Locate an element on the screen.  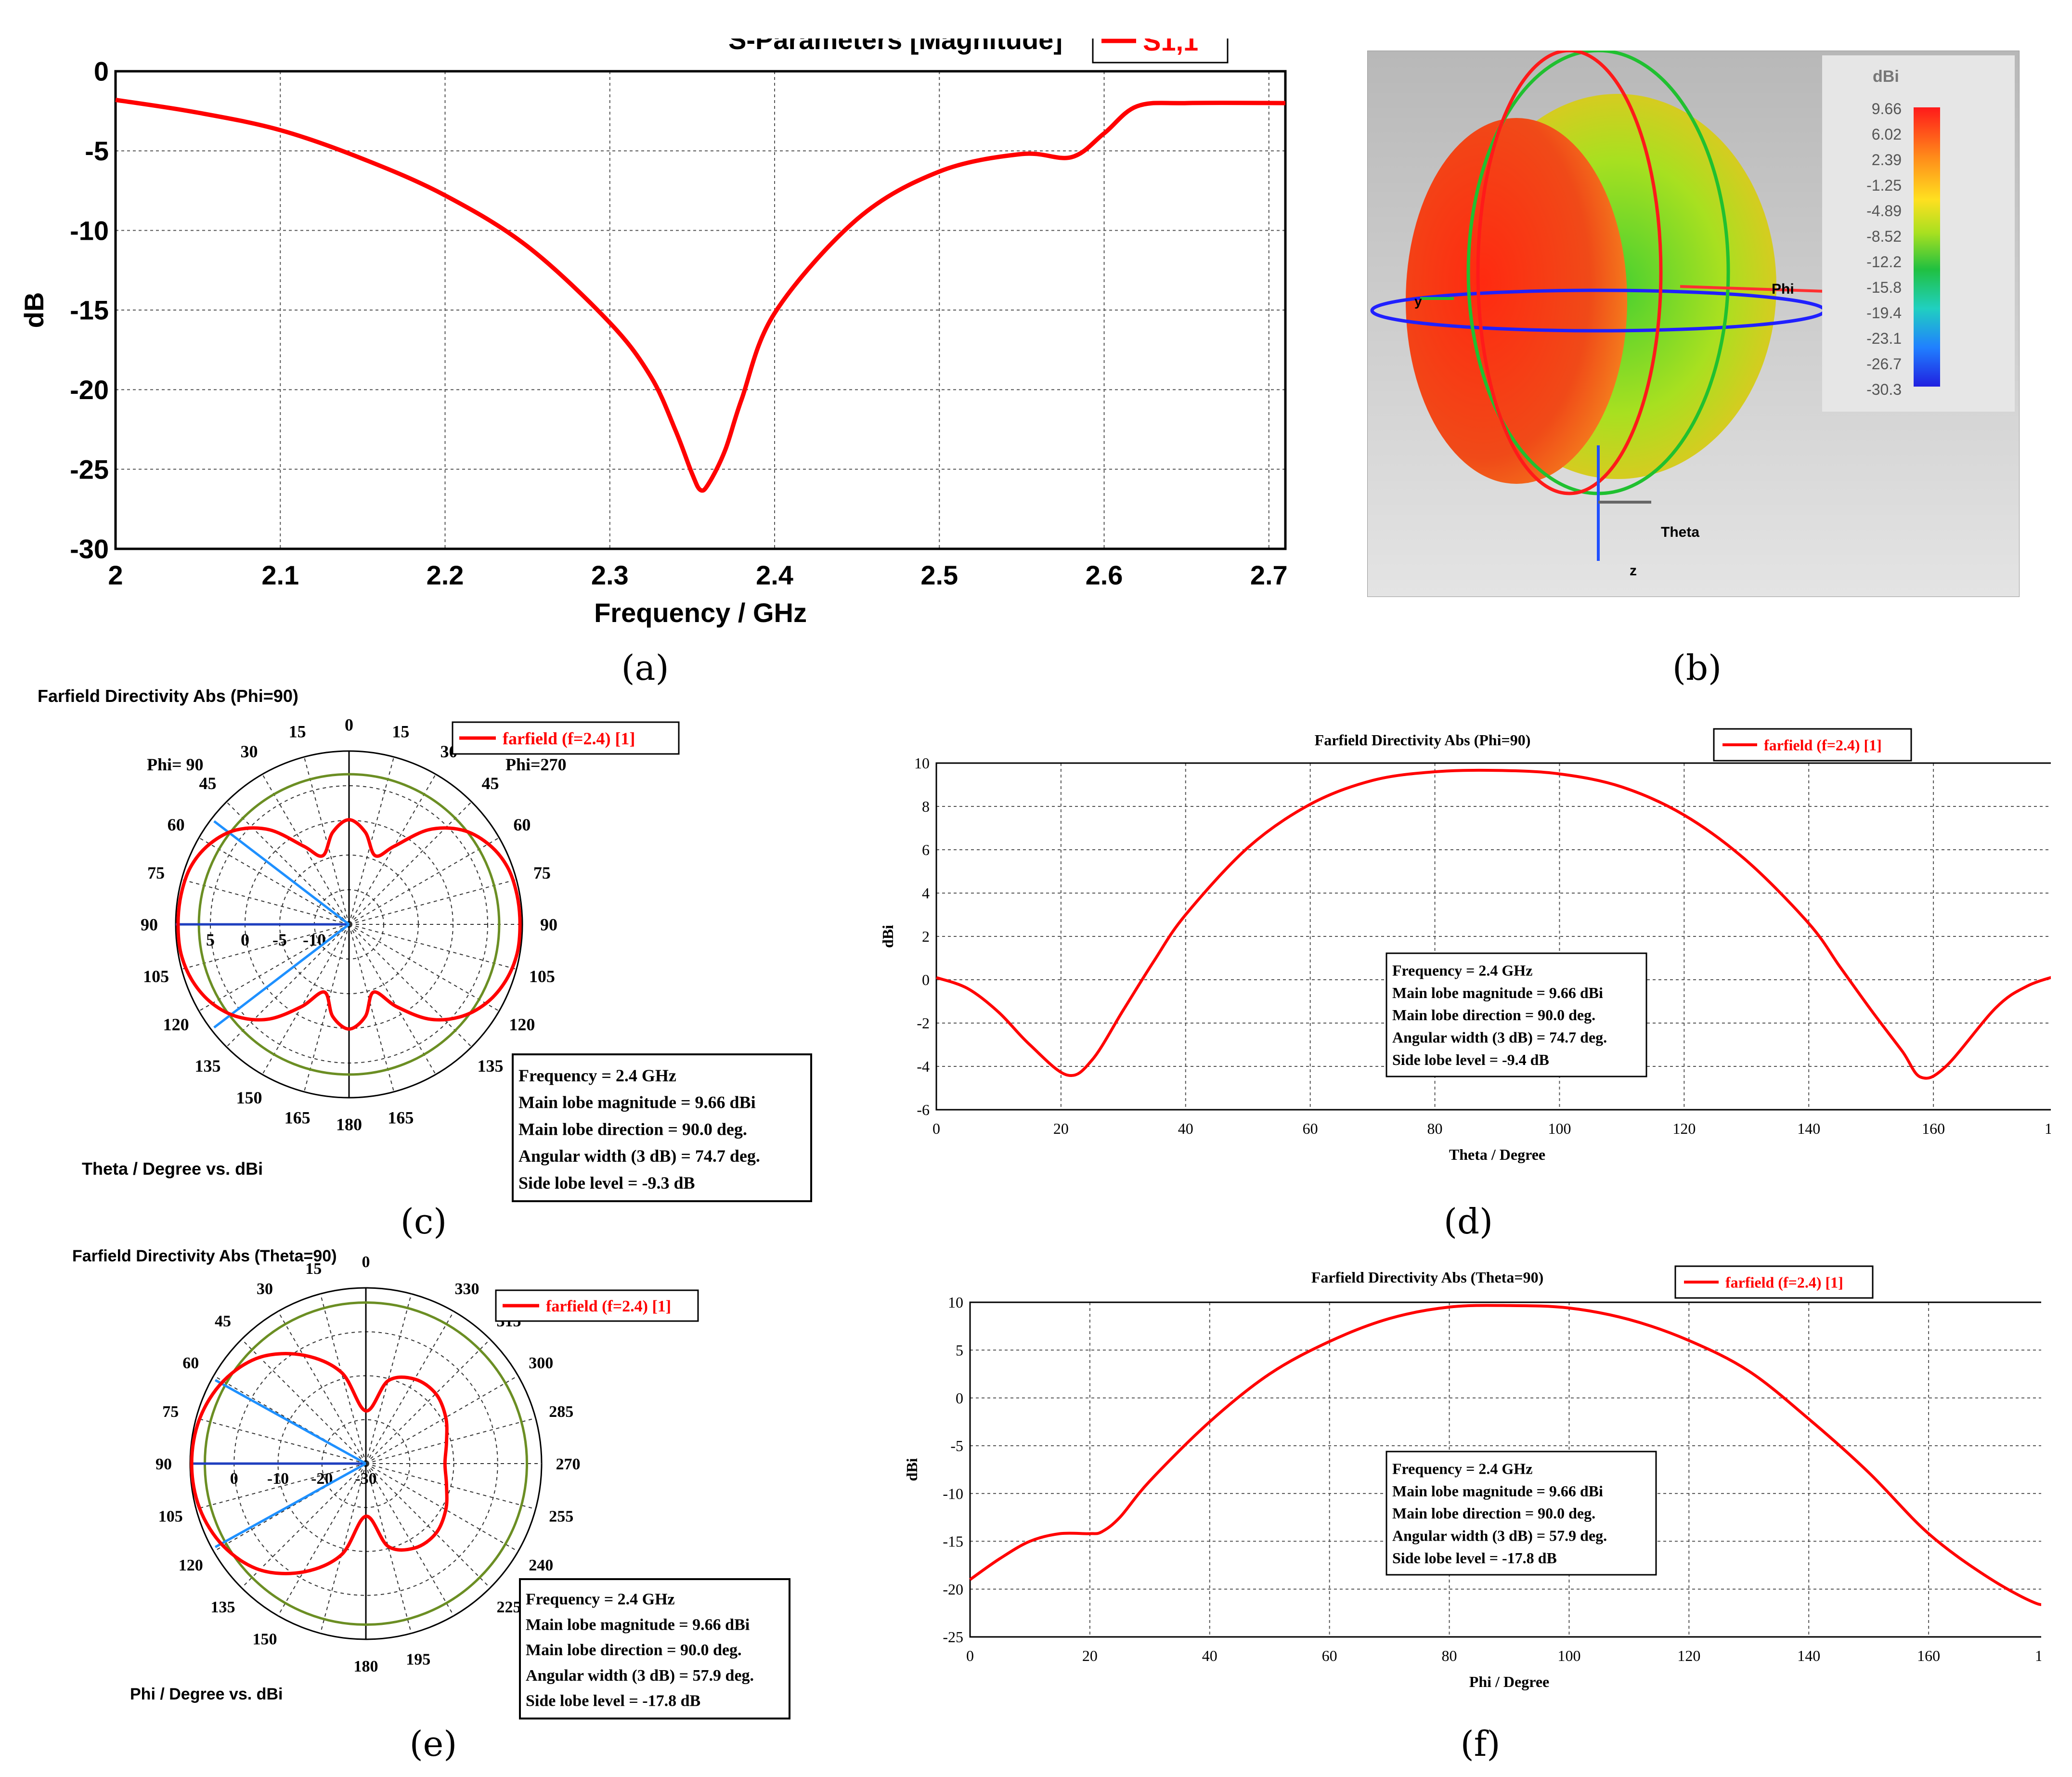
x-tick-label: 60 is located at coordinates (1310, 1128).